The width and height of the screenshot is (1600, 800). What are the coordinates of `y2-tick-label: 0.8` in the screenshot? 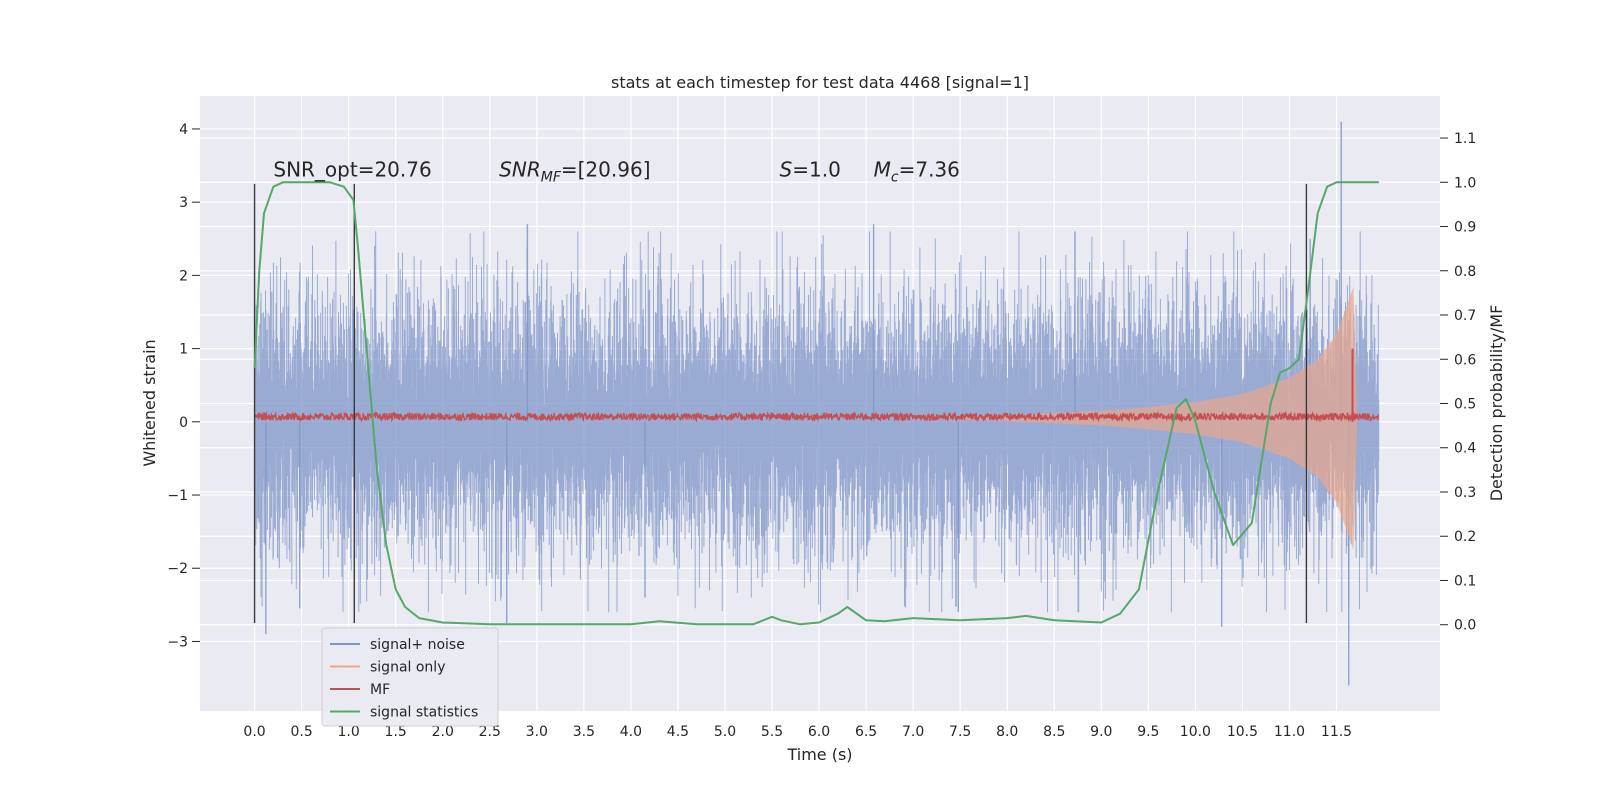 It's located at (1465, 272).